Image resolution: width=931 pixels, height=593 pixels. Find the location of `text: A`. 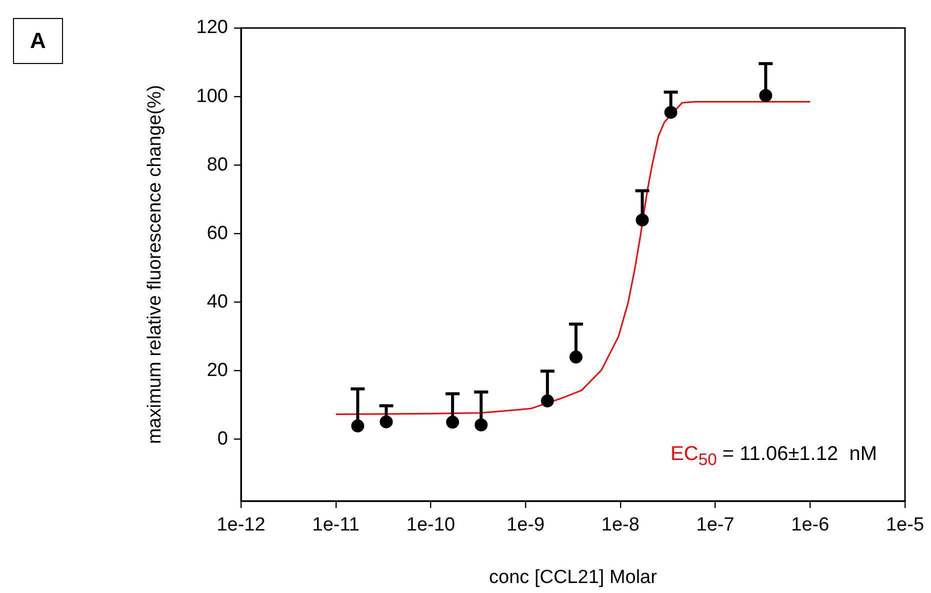

text: A is located at coordinates (38, 41).